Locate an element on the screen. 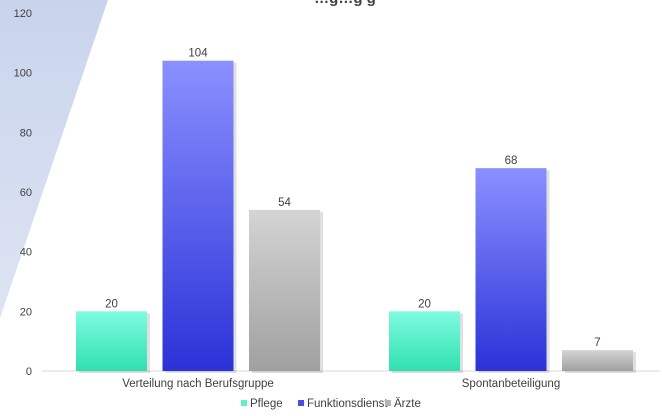 The image size is (662, 416). y-tick-label: 120 is located at coordinates (23, 14).